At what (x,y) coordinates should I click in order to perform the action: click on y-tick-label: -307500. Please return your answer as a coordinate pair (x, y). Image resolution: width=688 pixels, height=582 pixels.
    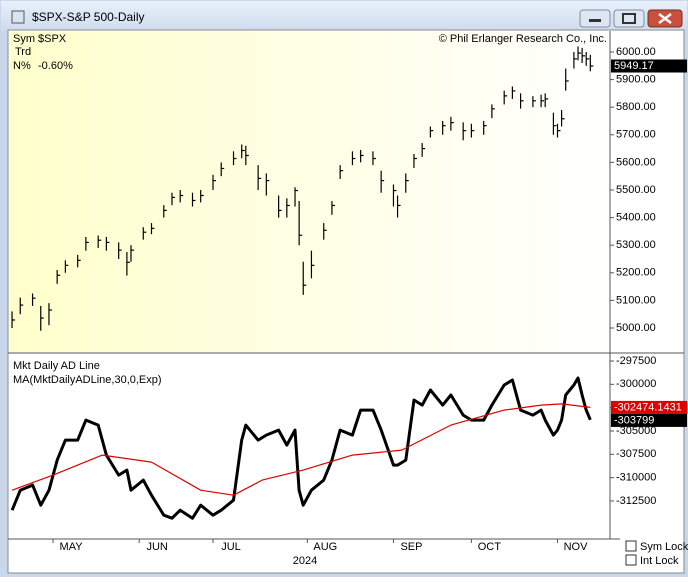
    Looking at the image, I should click on (636, 454).